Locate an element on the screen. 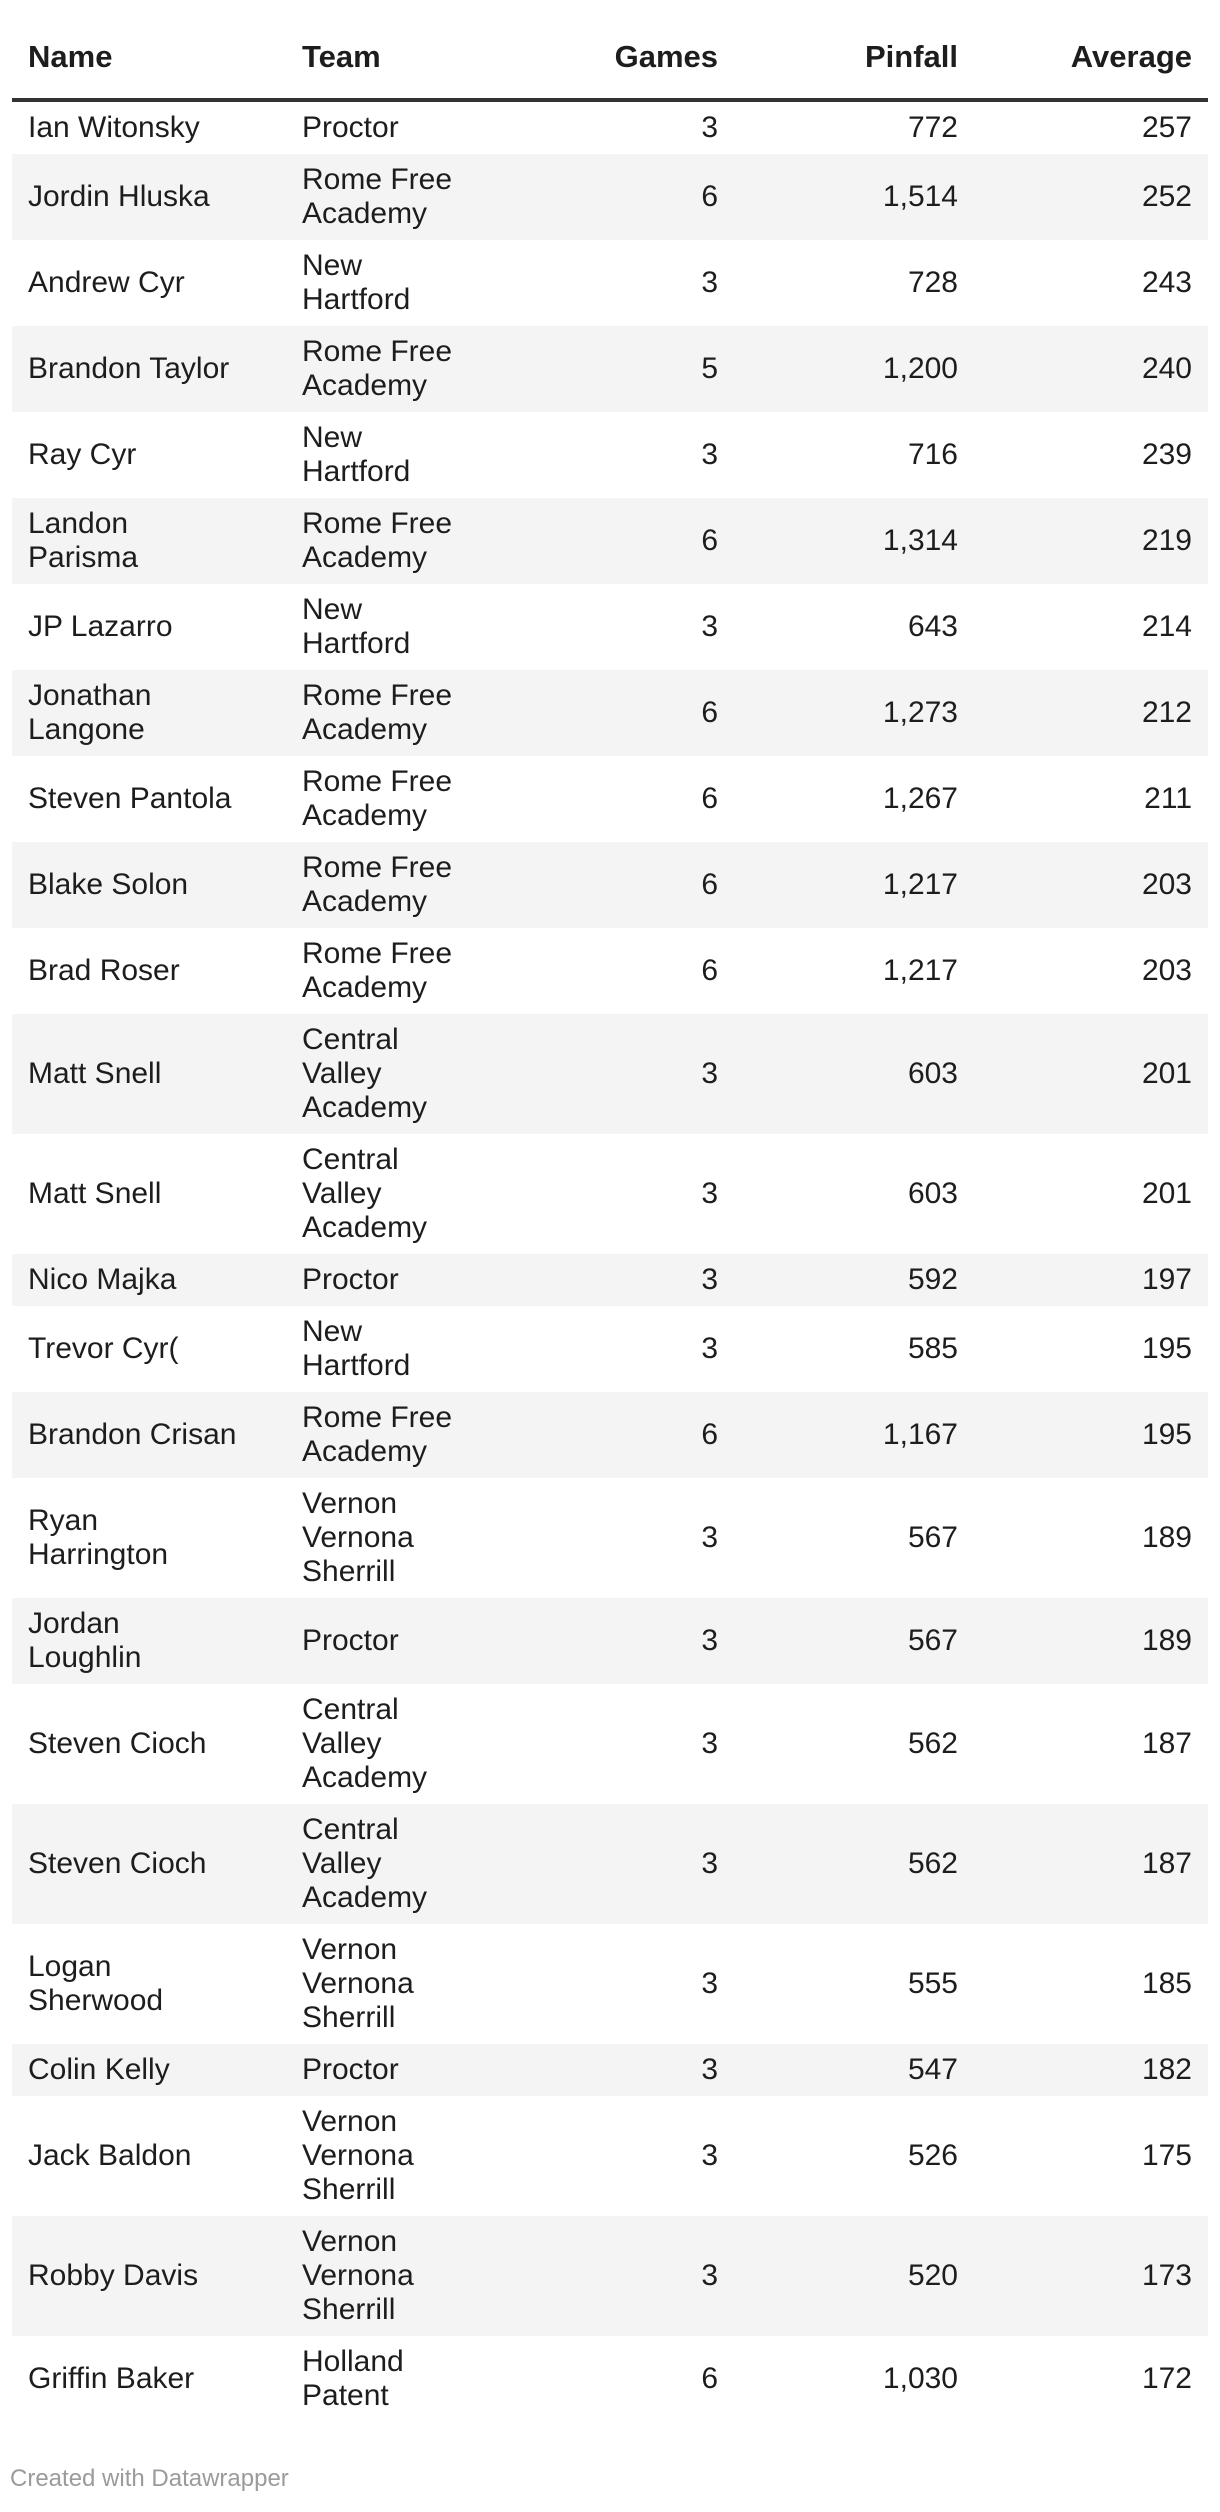  cell-name: Logan Sherwood is located at coordinates (96, 1983).